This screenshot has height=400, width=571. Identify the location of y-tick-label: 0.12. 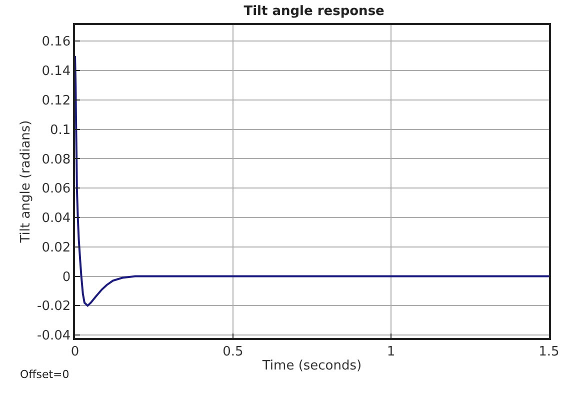
(56, 100).